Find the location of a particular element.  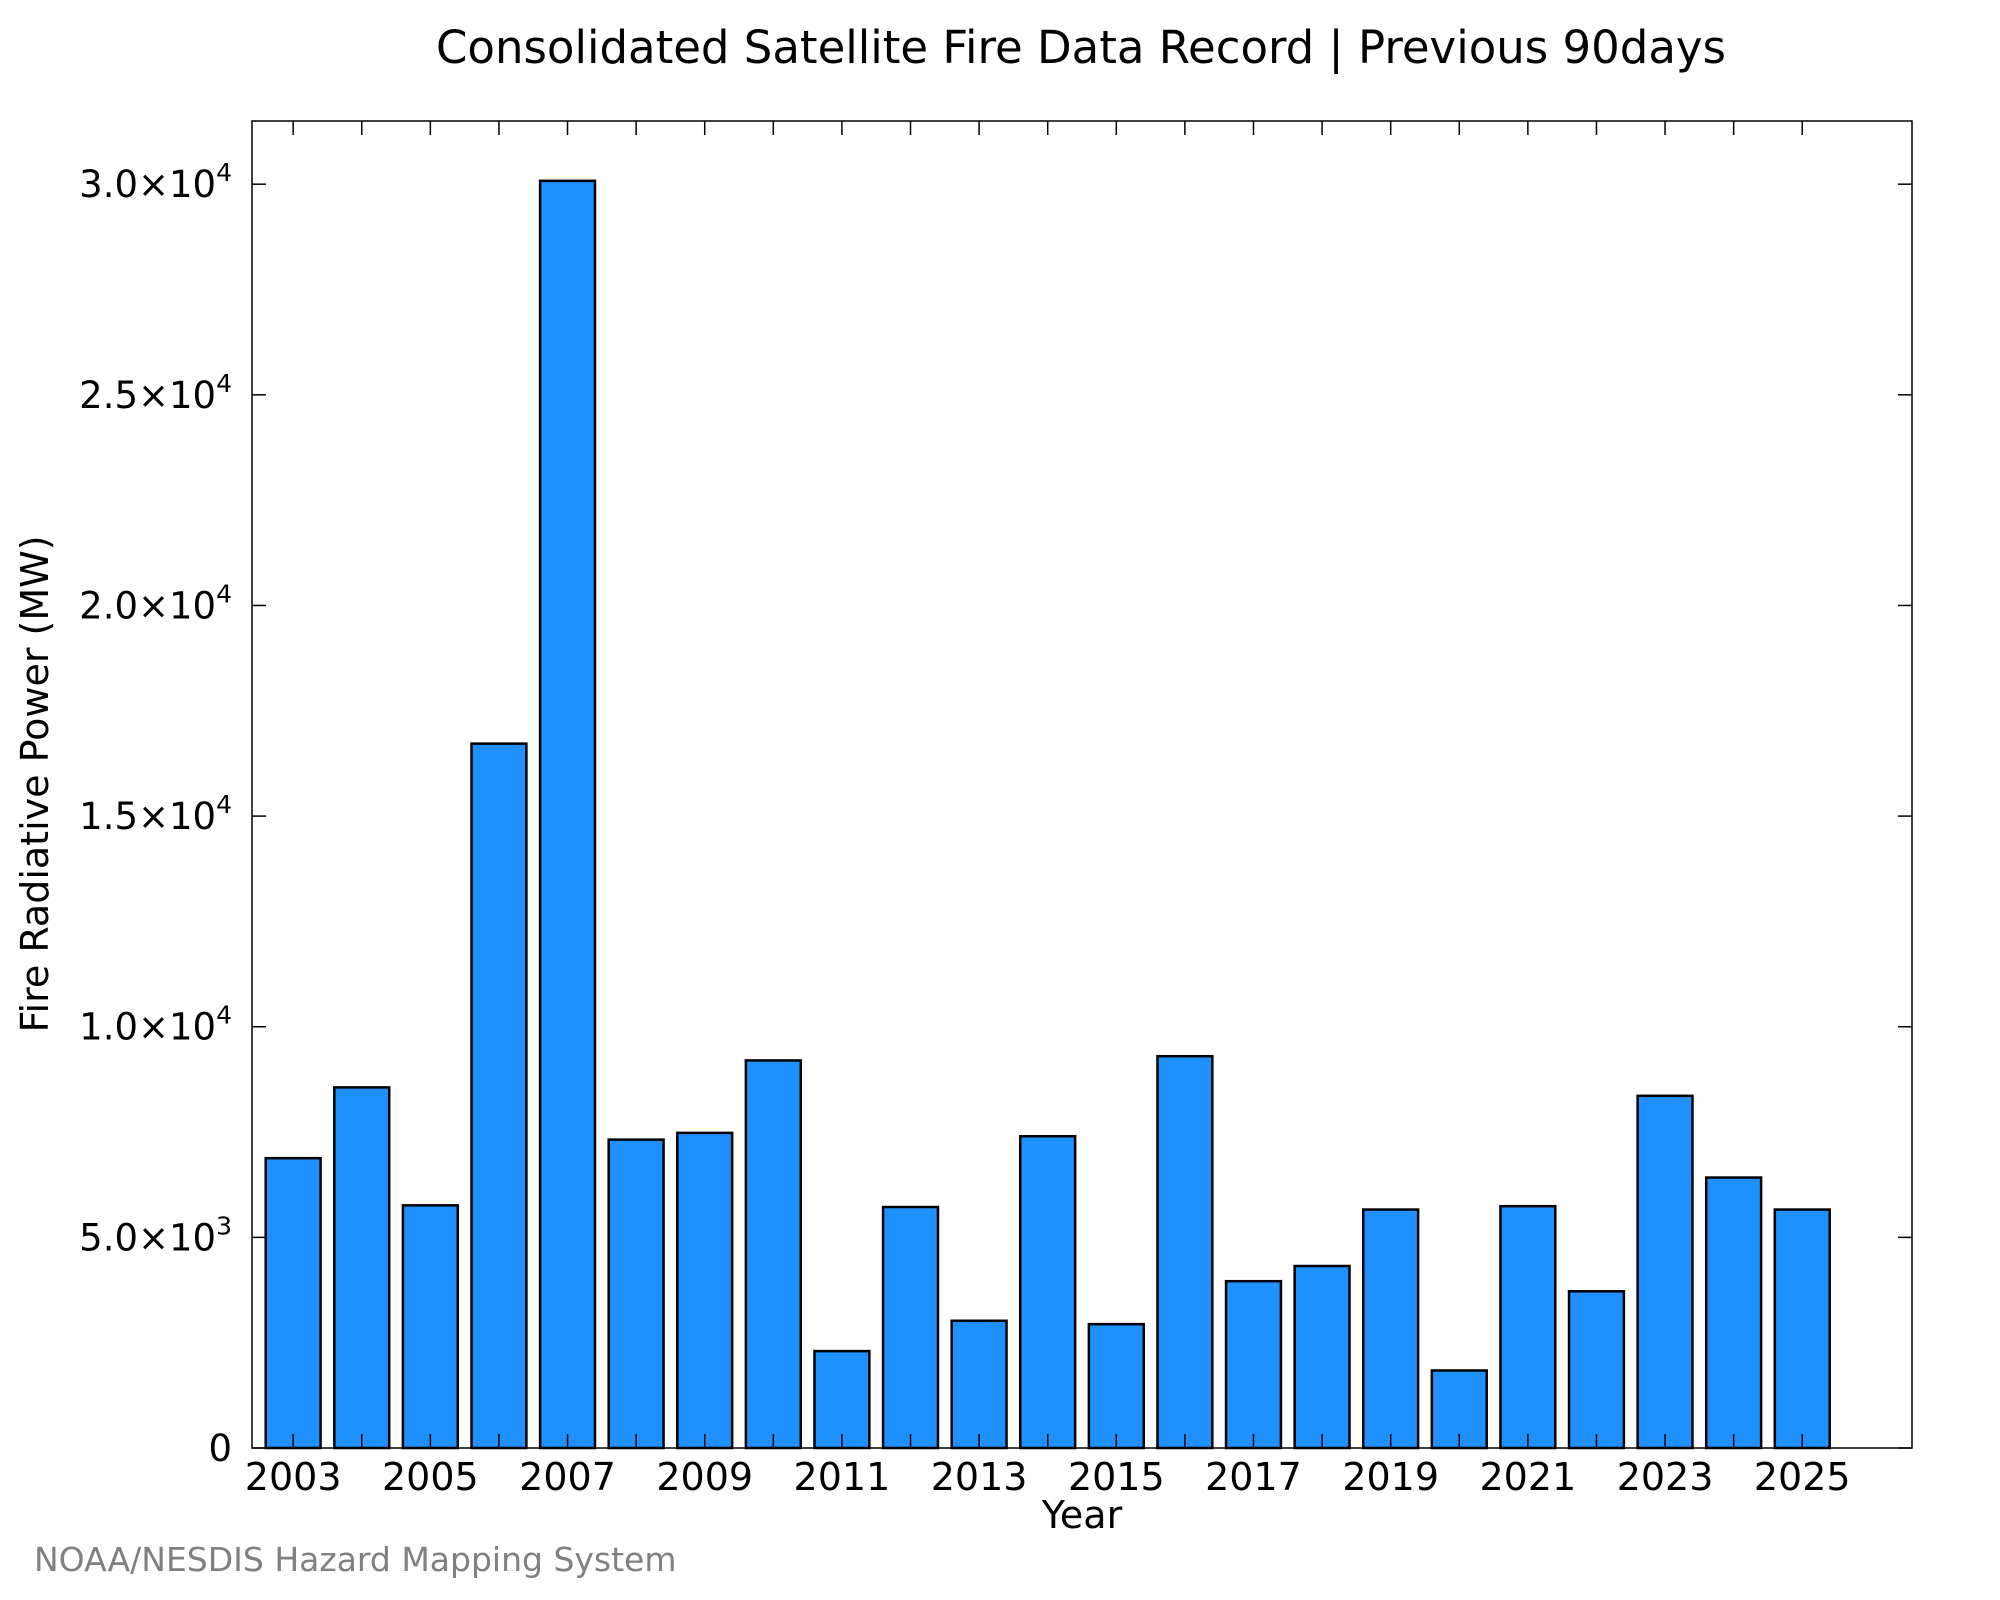

x-tick-label-2007: 2007 is located at coordinates (567, 1477).